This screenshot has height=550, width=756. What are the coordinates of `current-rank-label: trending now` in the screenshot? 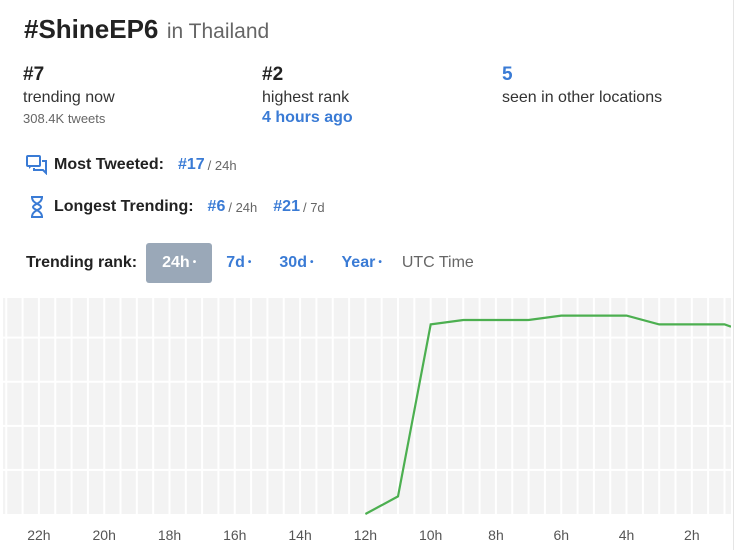 It's located at (69, 97).